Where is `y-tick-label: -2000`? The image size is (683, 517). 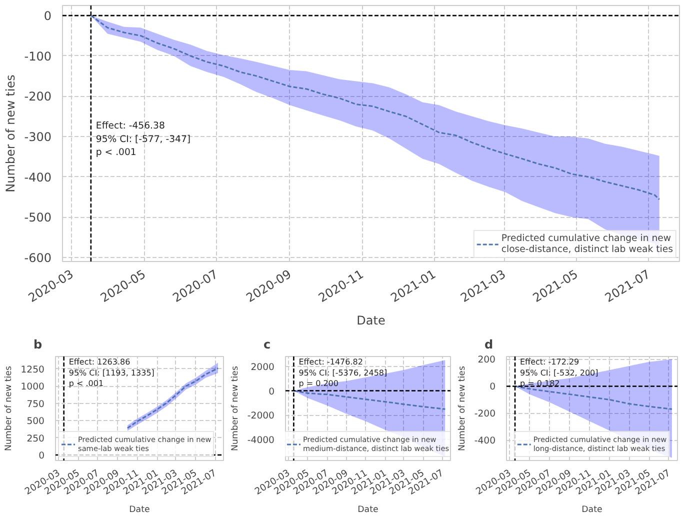 y-tick-label: -2000 is located at coordinates (261, 416).